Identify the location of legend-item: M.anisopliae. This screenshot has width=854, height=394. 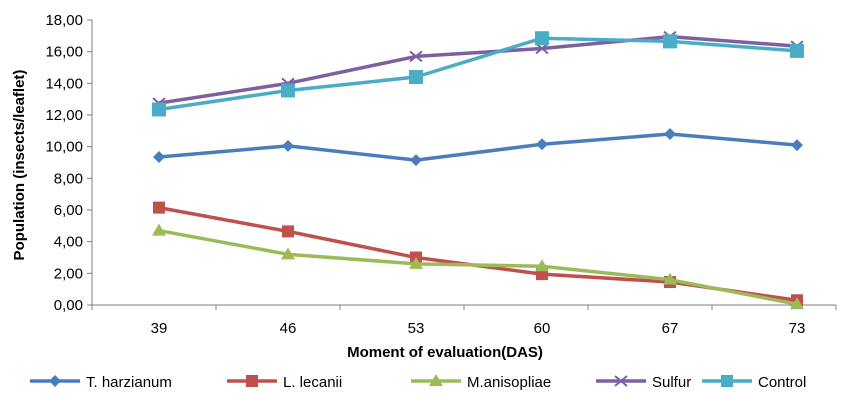
(481, 382).